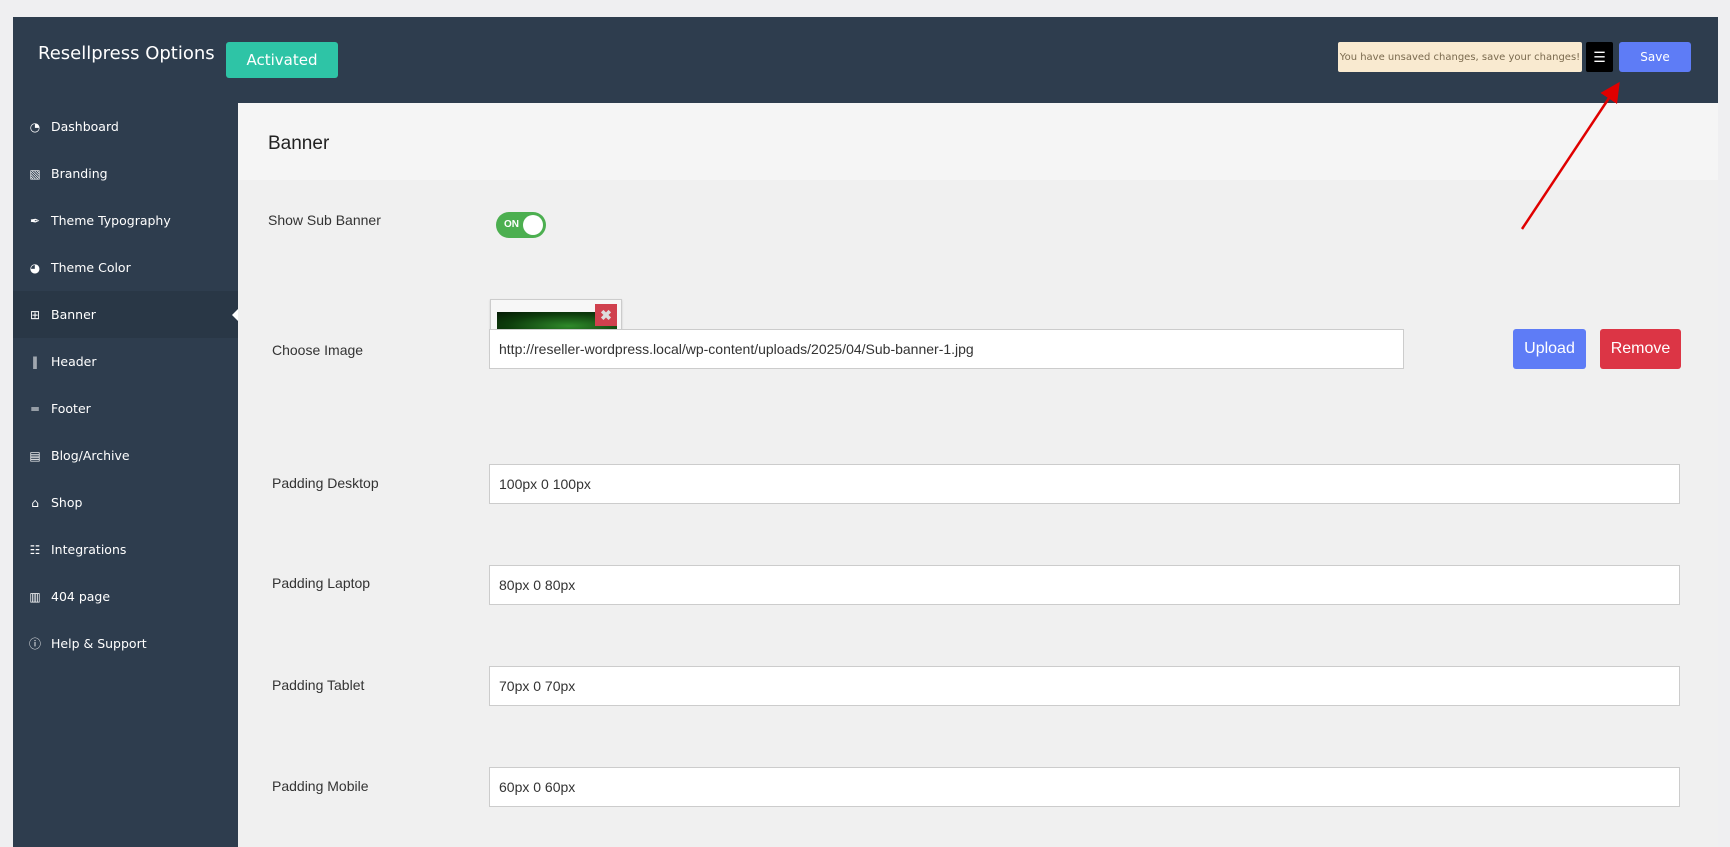 This screenshot has height=847, width=1730. Describe the element at coordinates (320, 786) in the screenshot. I see `padding-mobile-label: Padding Mobile` at that location.